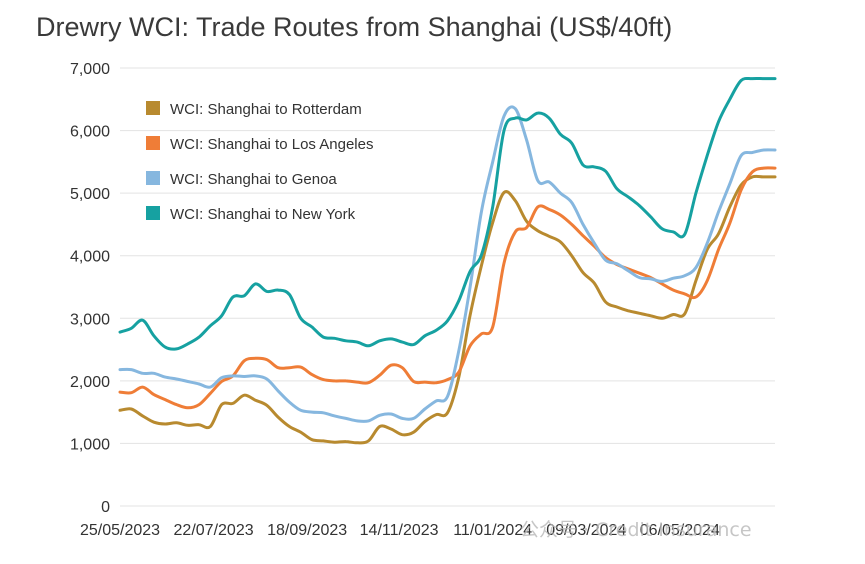 The image size is (865, 564). Describe the element at coordinates (90, 319) in the screenshot. I see `y-tick-label: 3,000` at that location.